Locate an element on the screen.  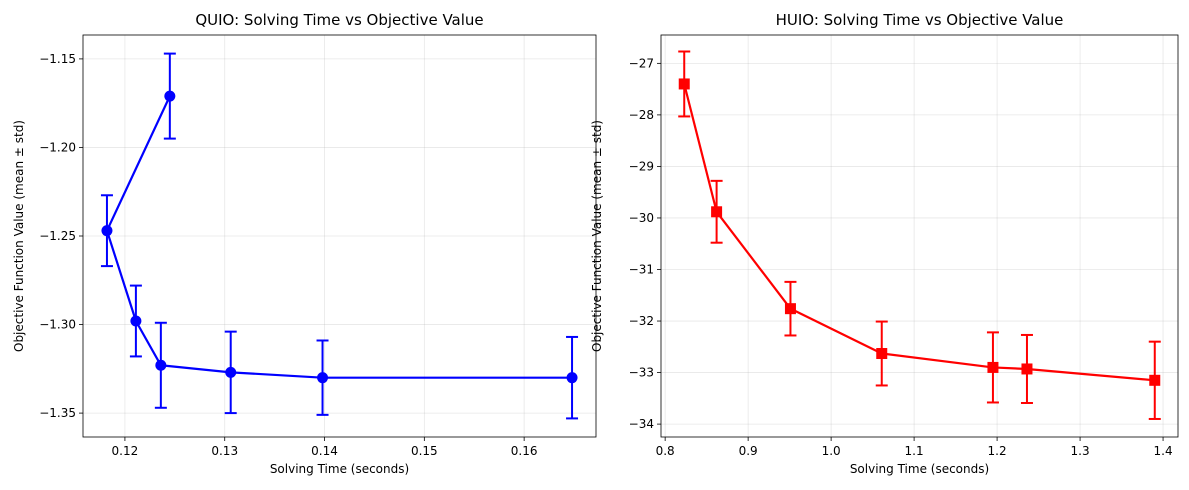
x-tick-label: 0.8 is located at coordinates (665, 451).